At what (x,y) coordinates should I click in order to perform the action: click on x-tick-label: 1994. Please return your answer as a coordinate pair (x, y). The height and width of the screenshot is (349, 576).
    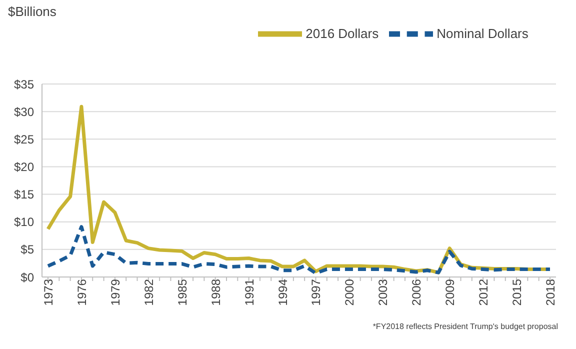
    Looking at the image, I should click on (283, 292).